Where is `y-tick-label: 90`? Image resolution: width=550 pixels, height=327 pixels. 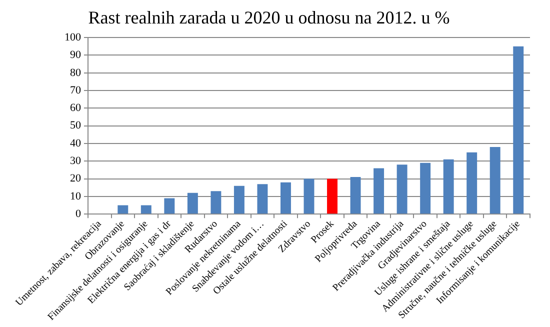 y-tick-label: 90 is located at coordinates (76, 55).